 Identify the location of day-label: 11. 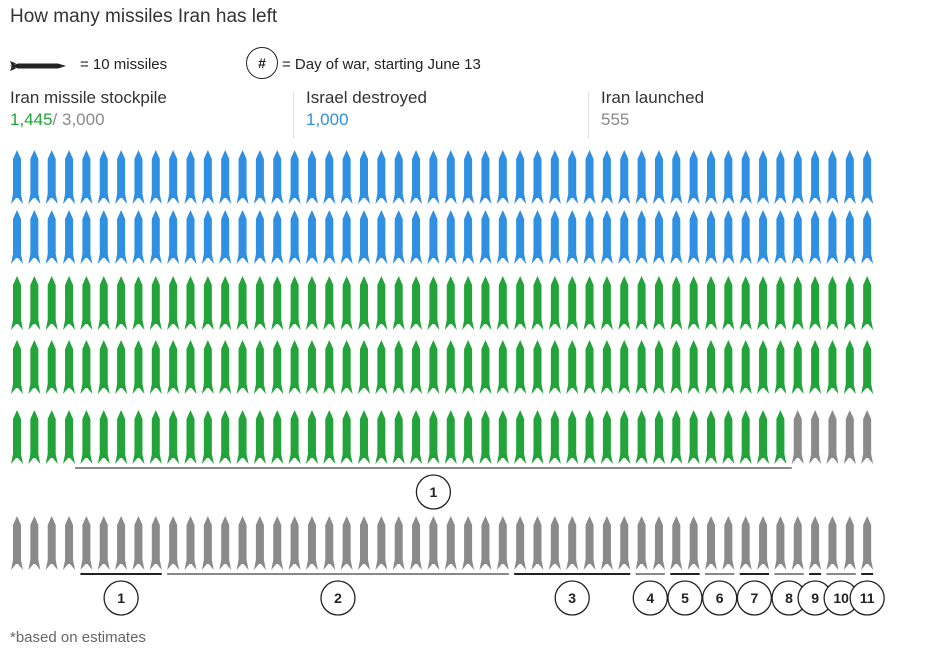
(867, 598).